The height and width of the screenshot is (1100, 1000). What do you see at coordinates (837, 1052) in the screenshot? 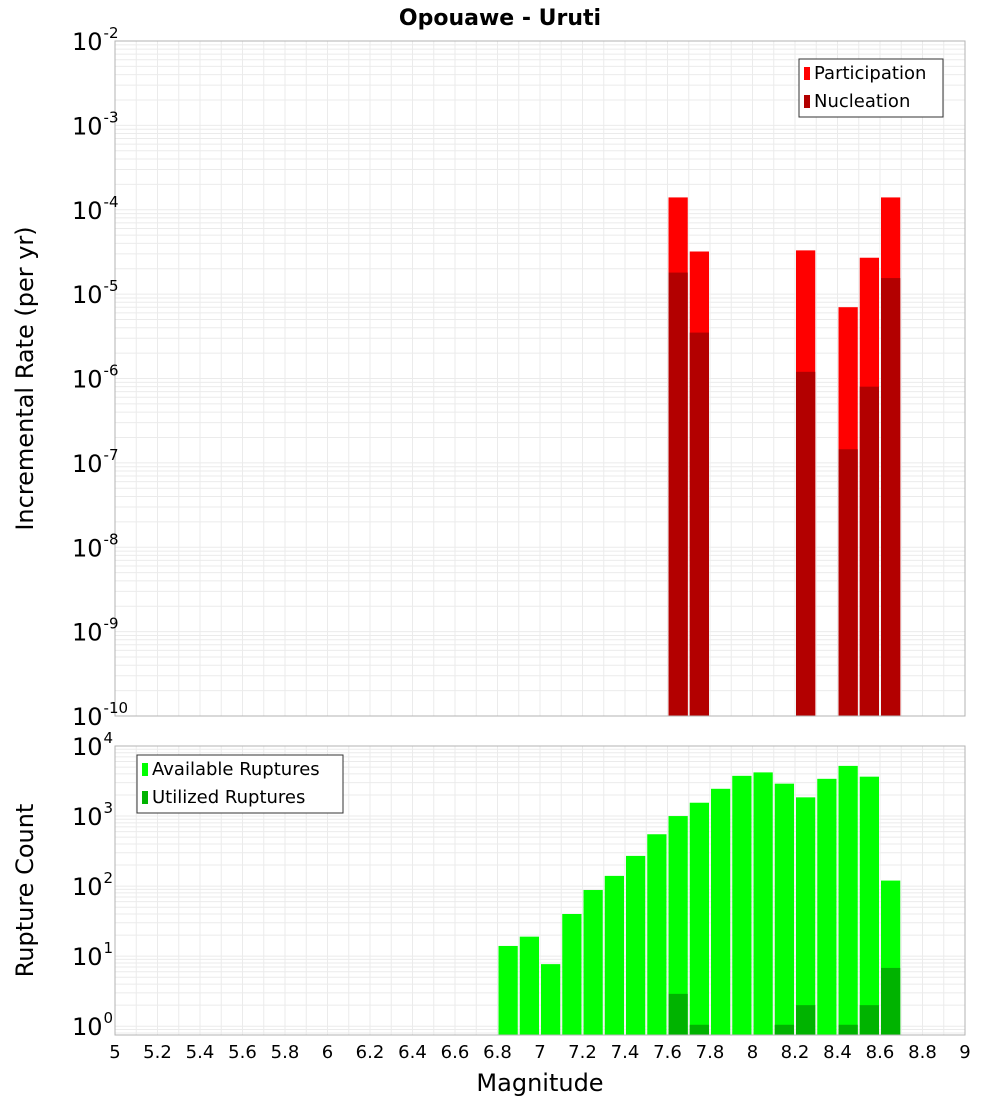
I see `x-tick-label: 8.4` at bounding box center [837, 1052].